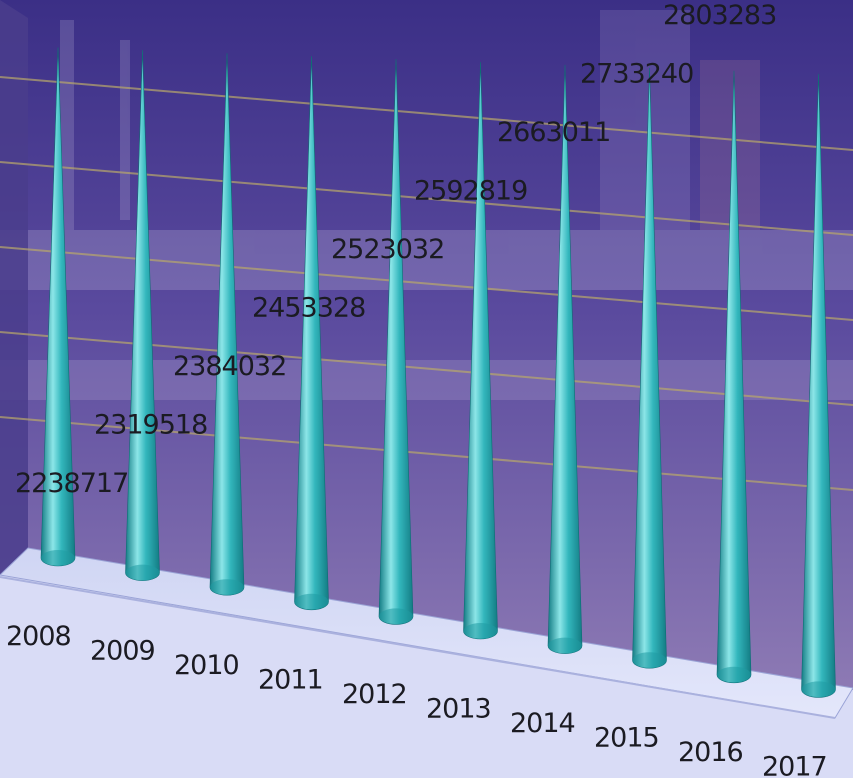 The image size is (853, 778). What do you see at coordinates (396, 342) in the screenshot?
I see `cone-2012` at bounding box center [396, 342].